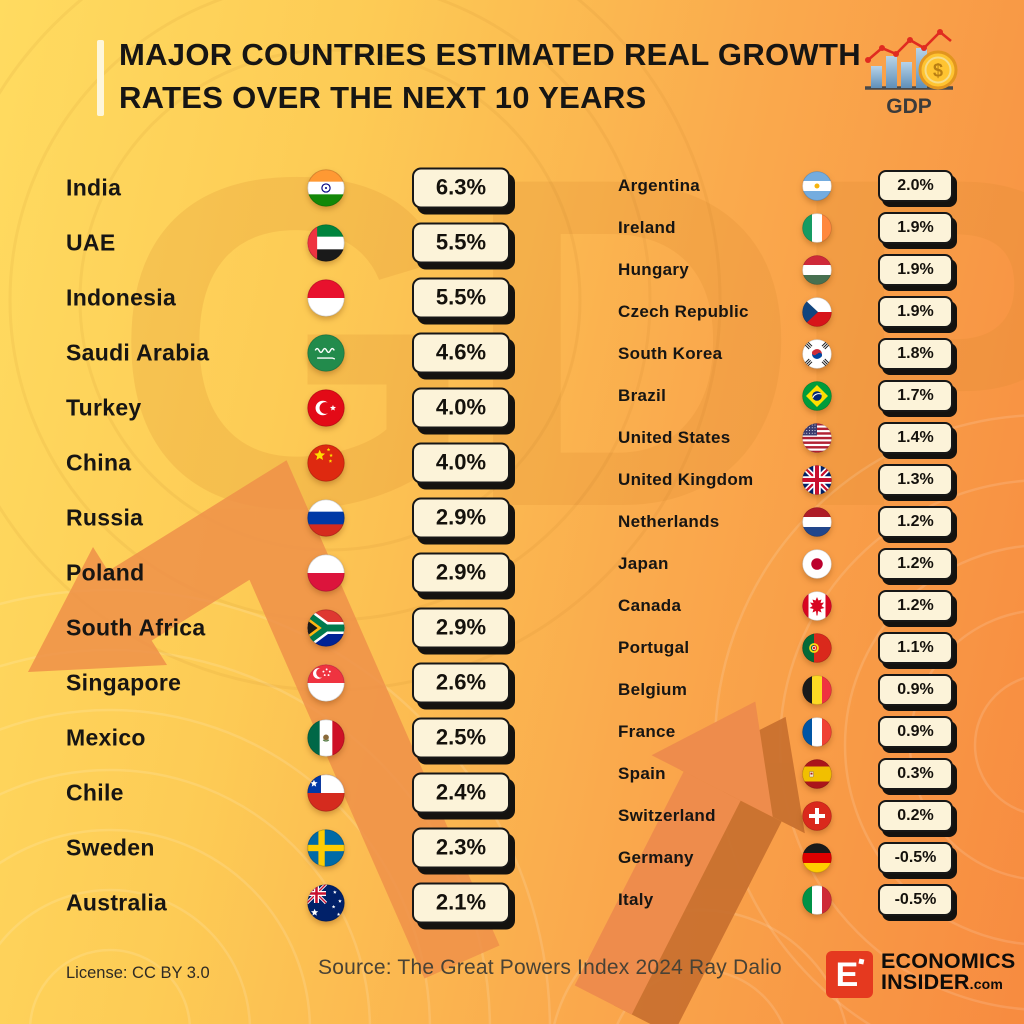 Image resolution: width=1024 pixels, height=1024 pixels. Describe the element at coordinates (913, 72) in the screenshot. I see `gdp-badge: $ GDP` at that location.